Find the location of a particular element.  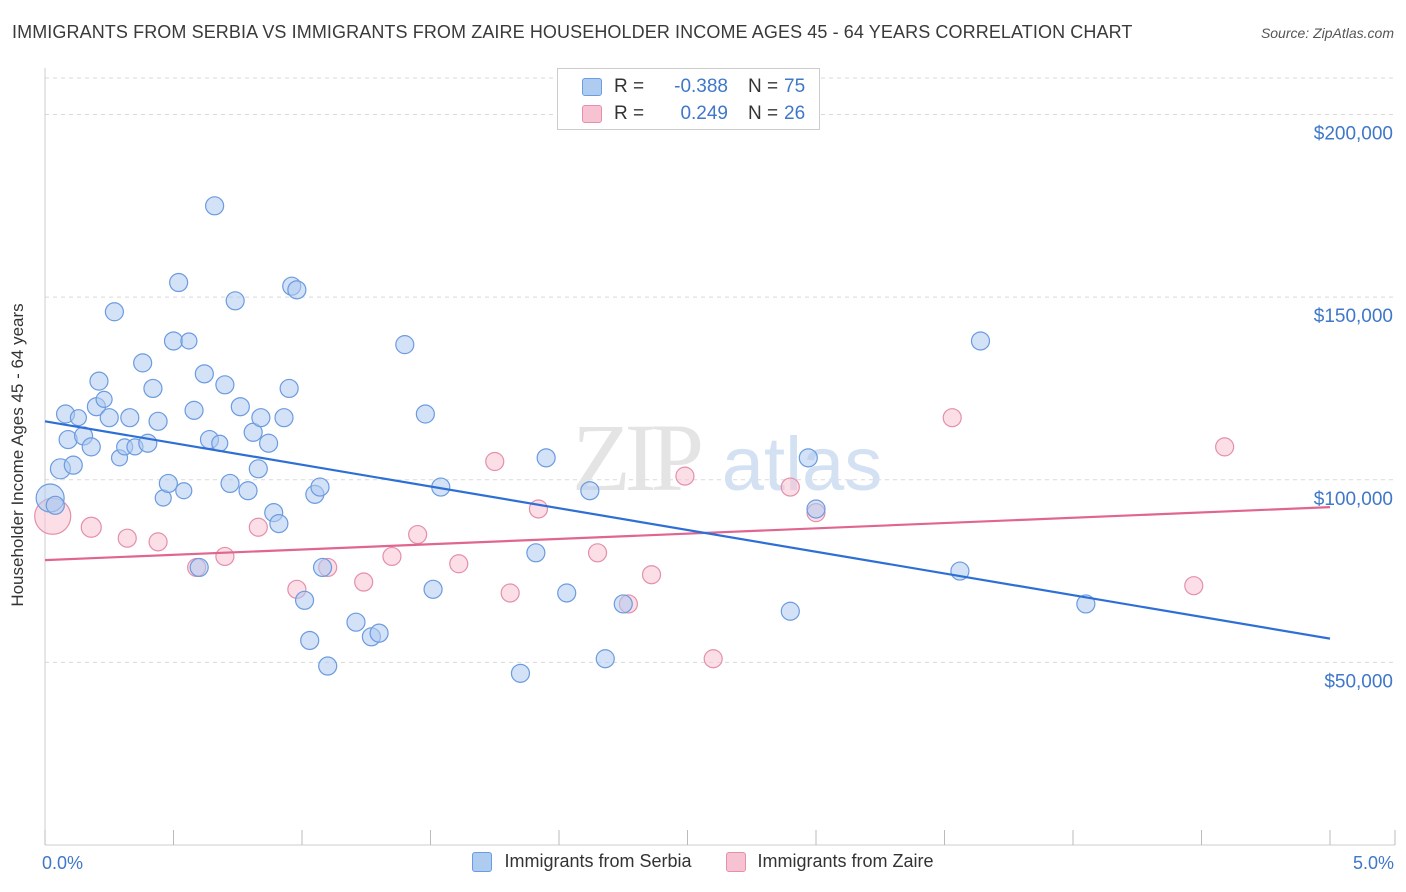

legend-item-serbia: Immigrants from Serbia is located at coordinates (582, 861).